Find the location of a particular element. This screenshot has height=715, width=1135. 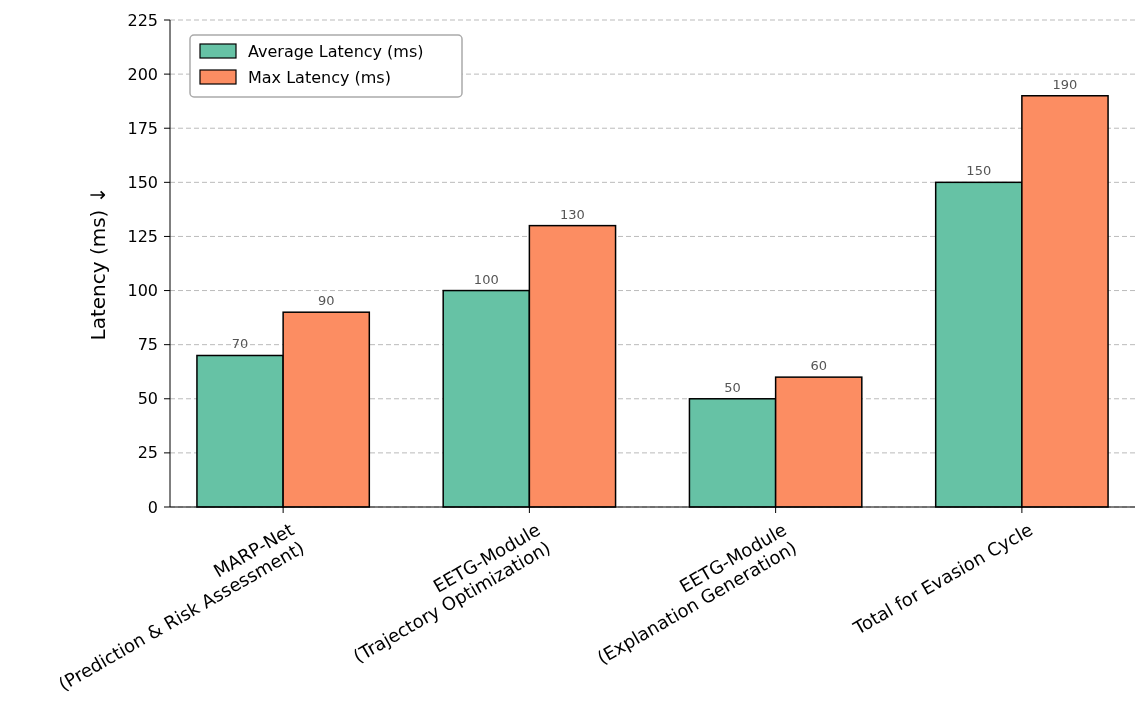

data-label: 70 is located at coordinates (240, 344).